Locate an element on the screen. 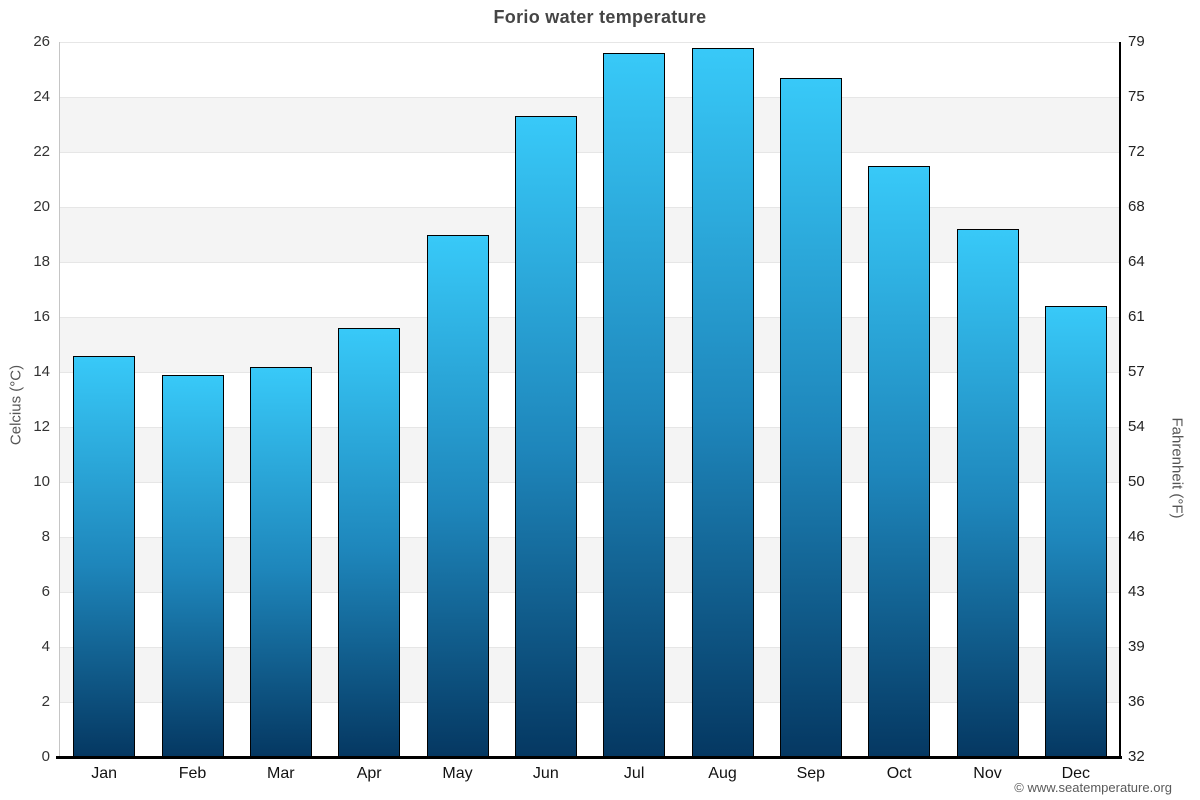 This screenshot has width=1200, height=800. xtick-oct: Oct is located at coordinates (899, 773).